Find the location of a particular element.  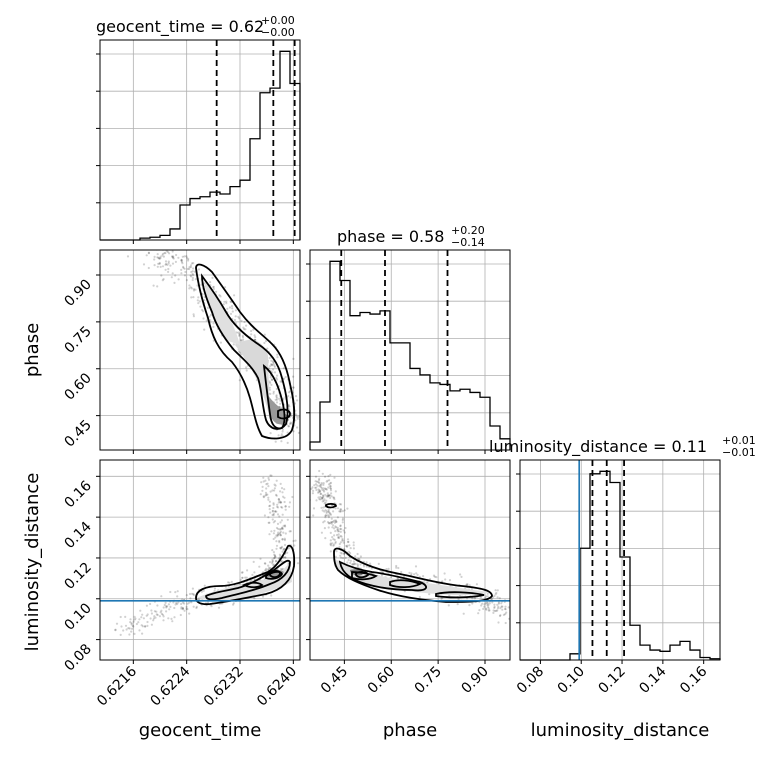

x-tick-label: 0.6240 is located at coordinates (277, 687).